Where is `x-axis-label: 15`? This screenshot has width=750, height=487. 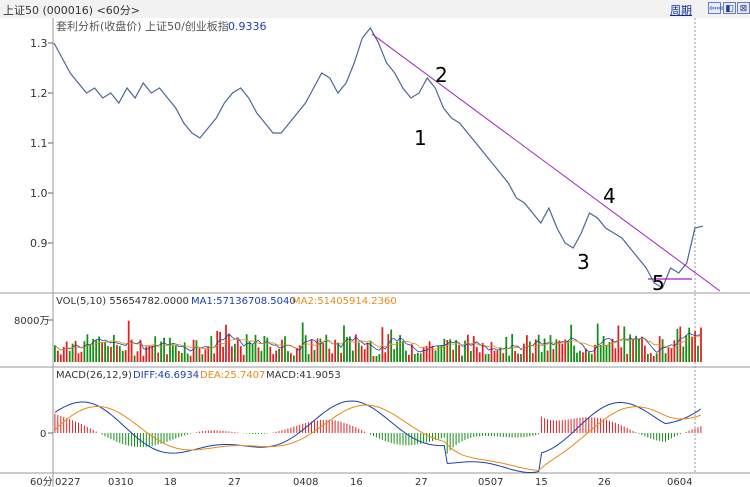 x-axis-label: 15 is located at coordinates (541, 482).